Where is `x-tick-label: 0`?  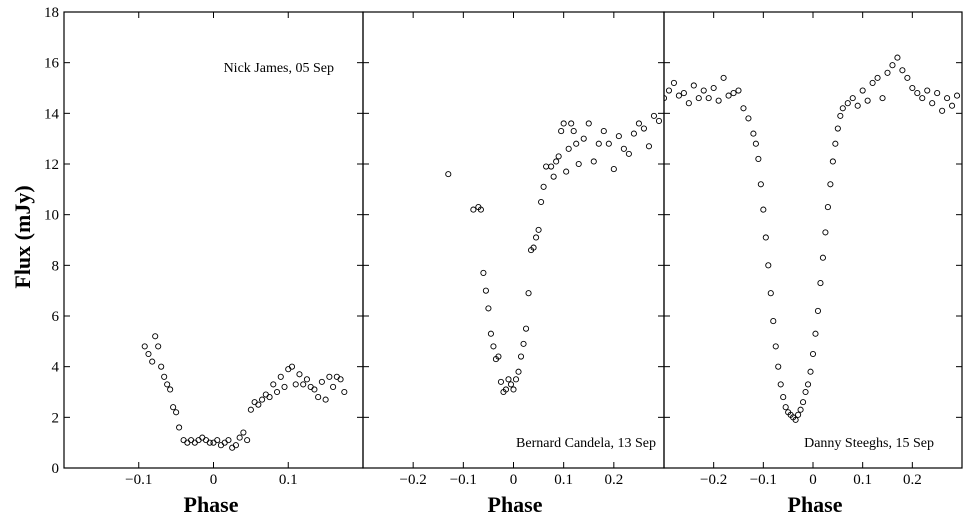 x-tick-label: 0 is located at coordinates (214, 480).